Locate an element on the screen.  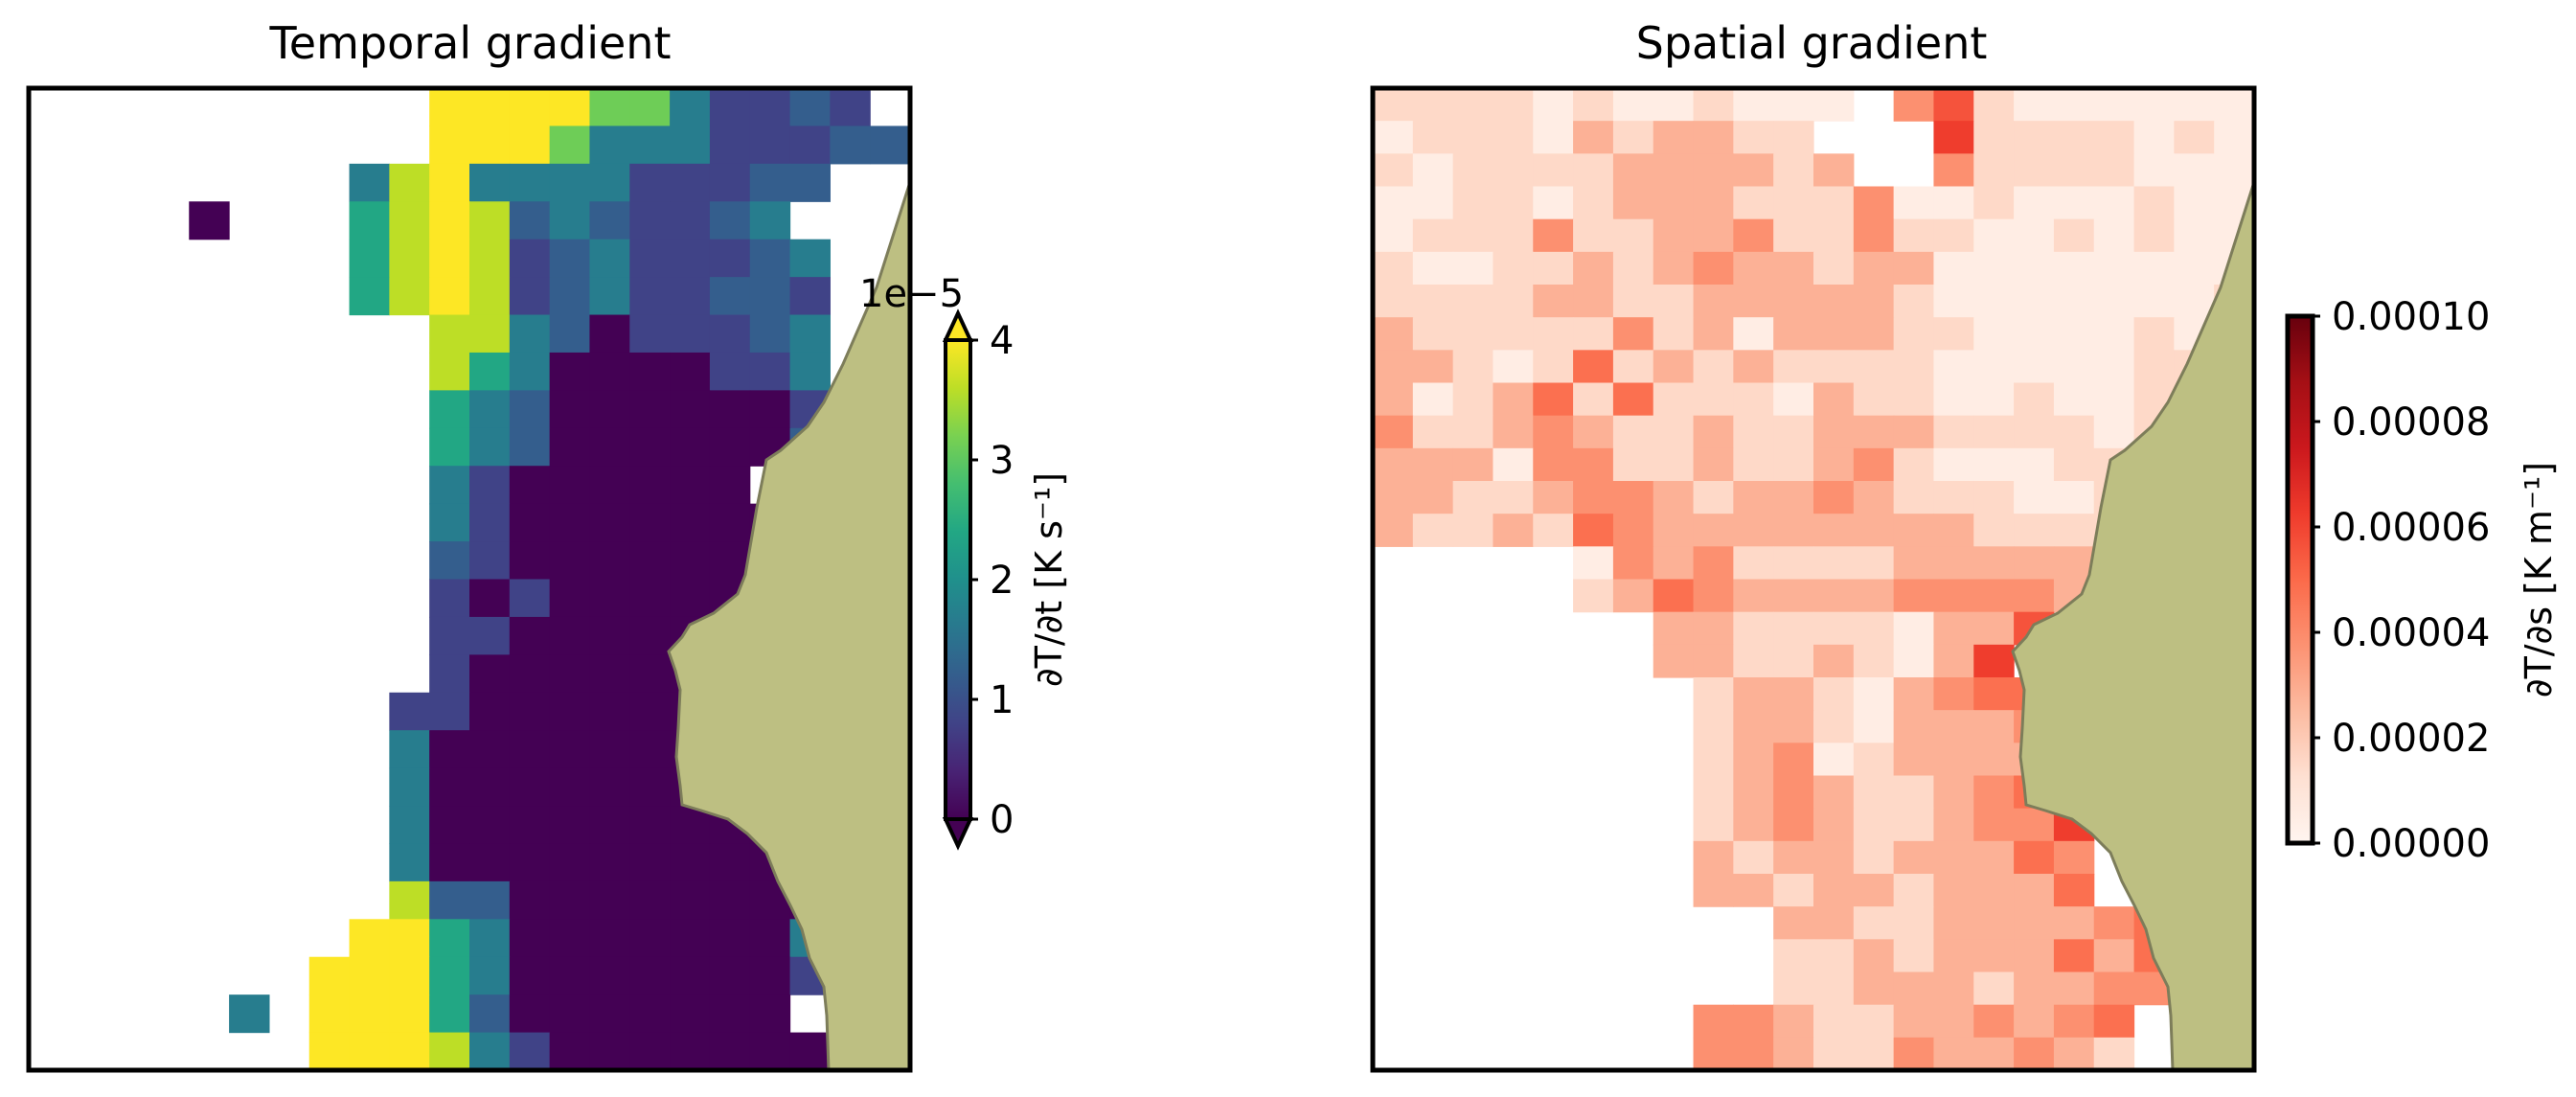
colorbar-tick-label: 0.00008 is located at coordinates (2411, 422).